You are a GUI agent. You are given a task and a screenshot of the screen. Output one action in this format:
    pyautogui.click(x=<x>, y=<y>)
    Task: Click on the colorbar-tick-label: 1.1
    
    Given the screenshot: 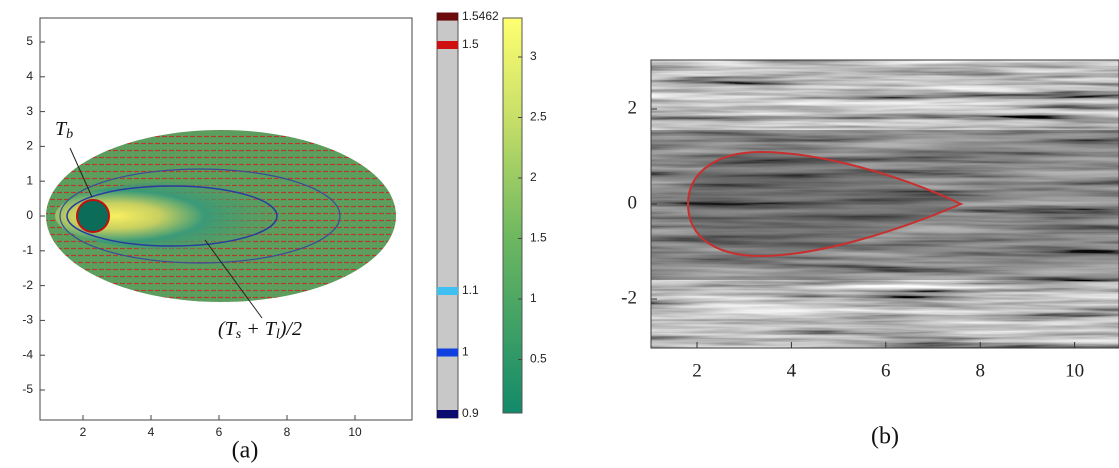 What is the action you would take?
    pyautogui.click(x=470, y=290)
    